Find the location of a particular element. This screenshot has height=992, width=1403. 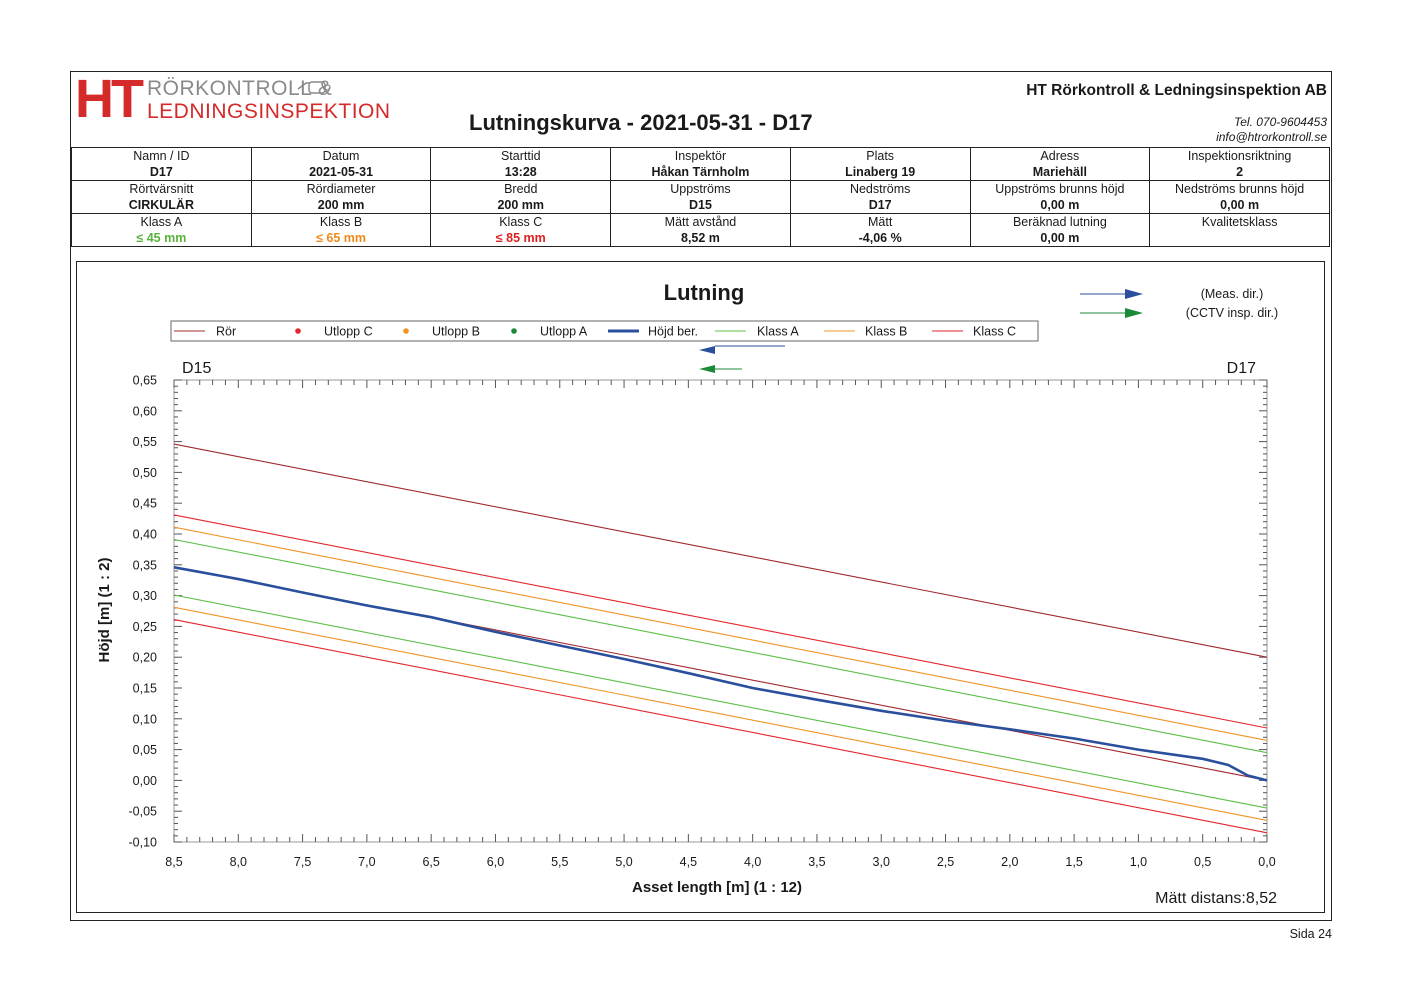

y-tick-label: 0,60 is located at coordinates (145, 411).